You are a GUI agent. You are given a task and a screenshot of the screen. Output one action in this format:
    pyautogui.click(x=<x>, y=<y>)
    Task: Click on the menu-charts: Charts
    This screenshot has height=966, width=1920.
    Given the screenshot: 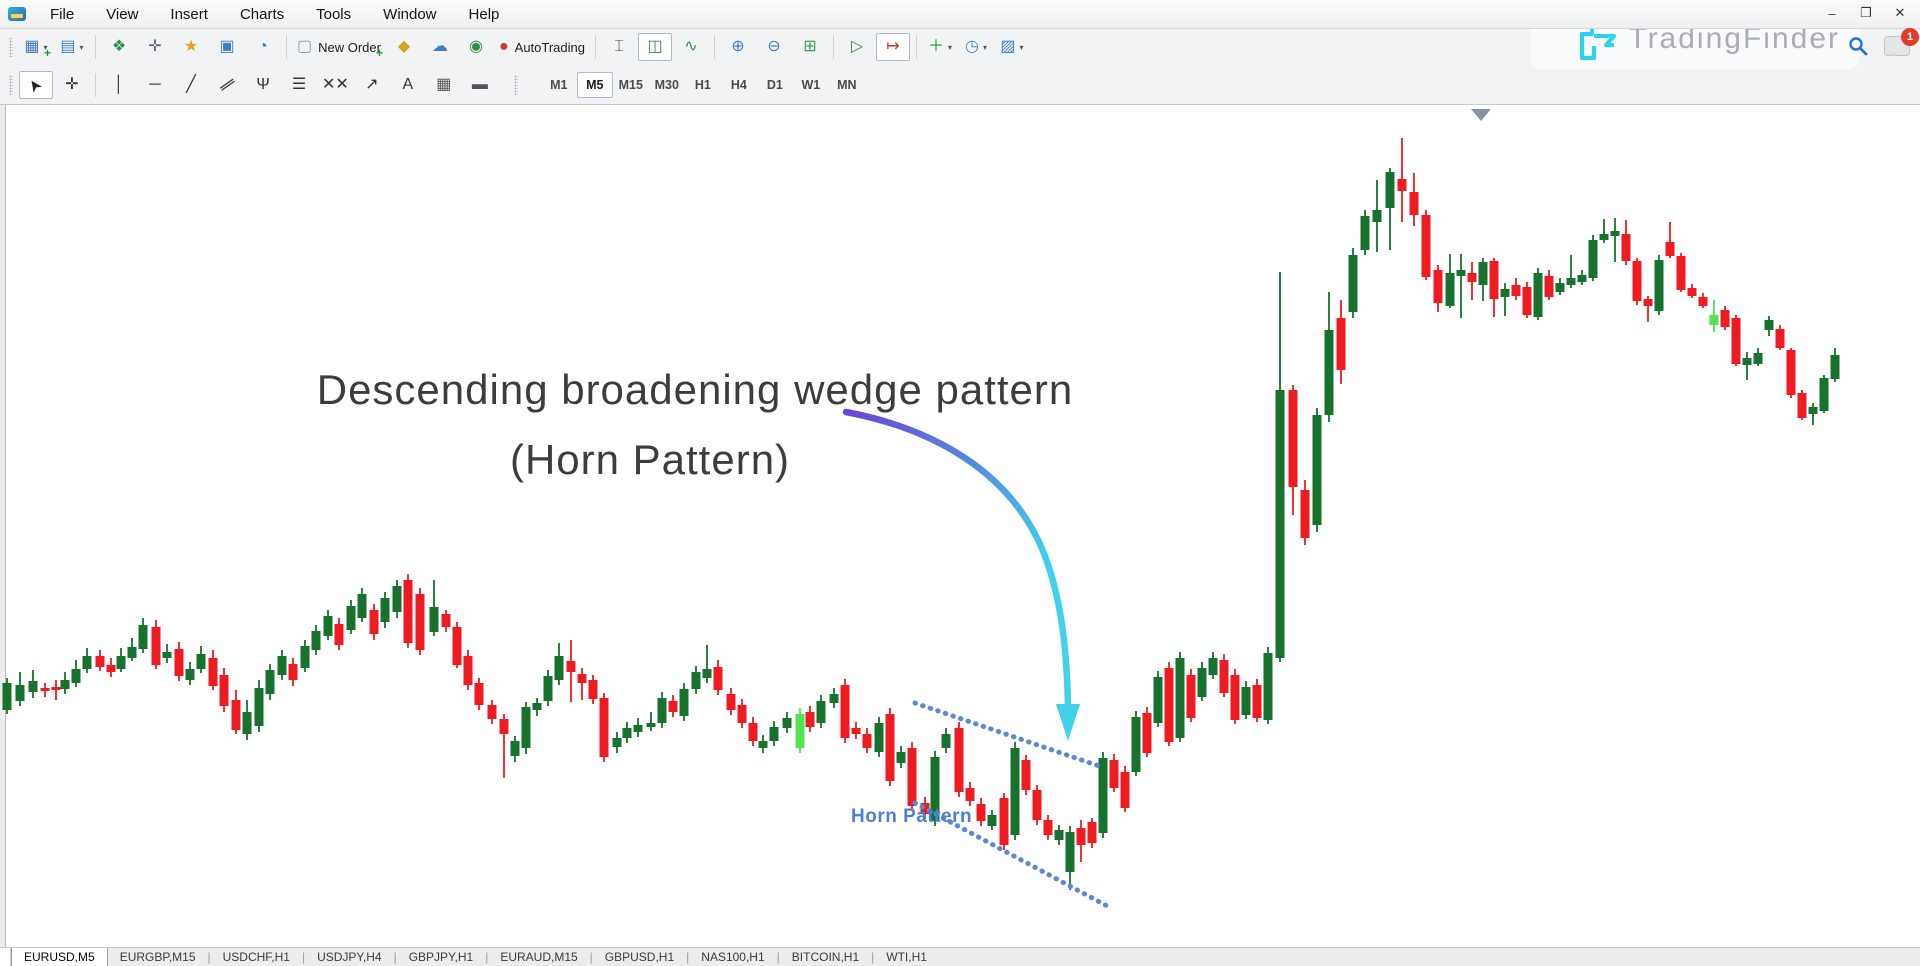 What is the action you would take?
    pyautogui.click(x=262, y=14)
    